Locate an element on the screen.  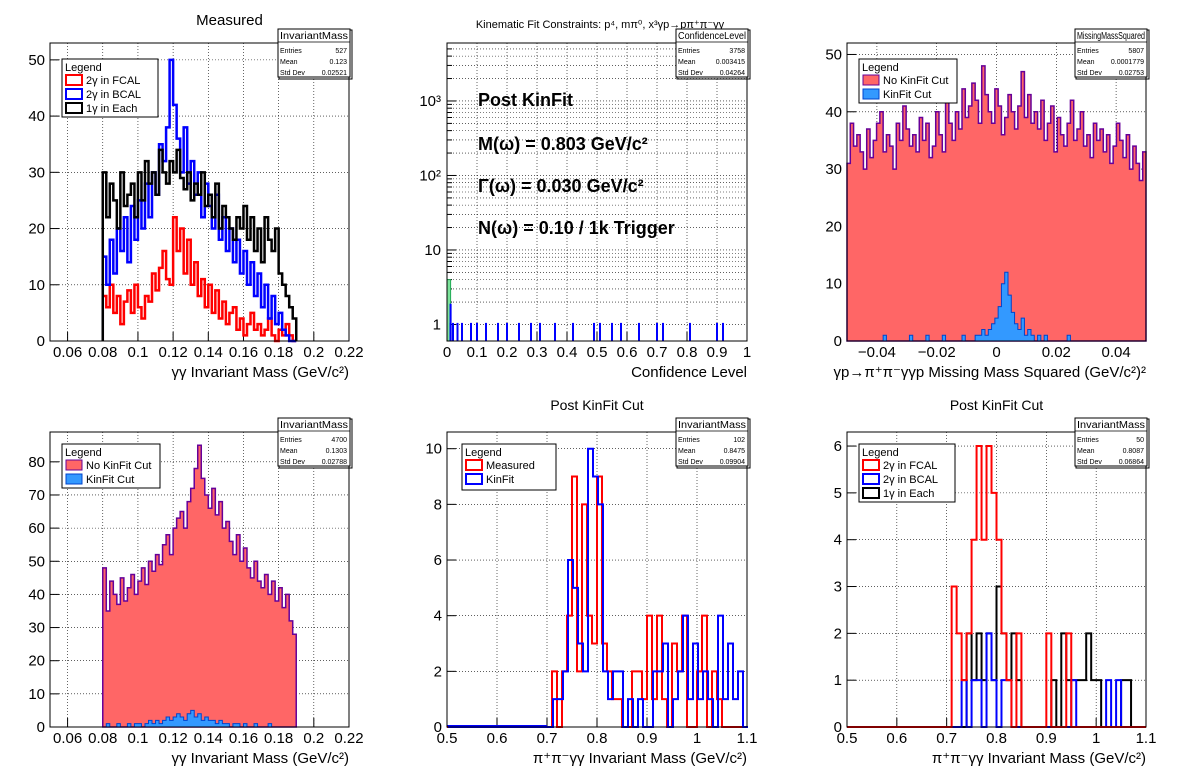
stats-title: MissingMassSquared is located at coordinates (1111, 36).